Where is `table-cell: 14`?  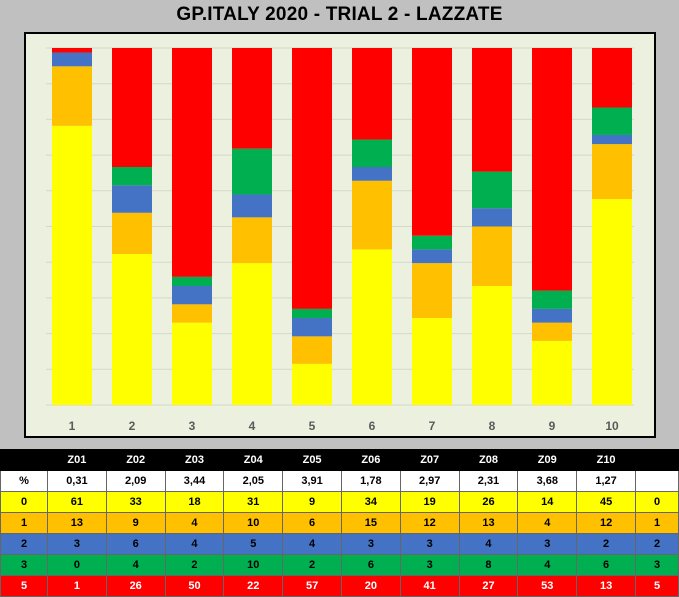 table-cell: 14 is located at coordinates (547, 502).